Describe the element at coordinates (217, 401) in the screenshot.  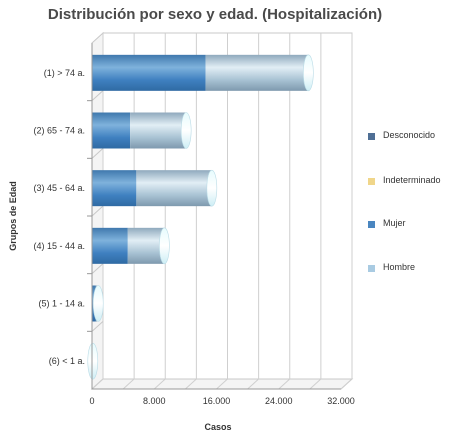
I see `x-tick-label: 16.000` at that location.